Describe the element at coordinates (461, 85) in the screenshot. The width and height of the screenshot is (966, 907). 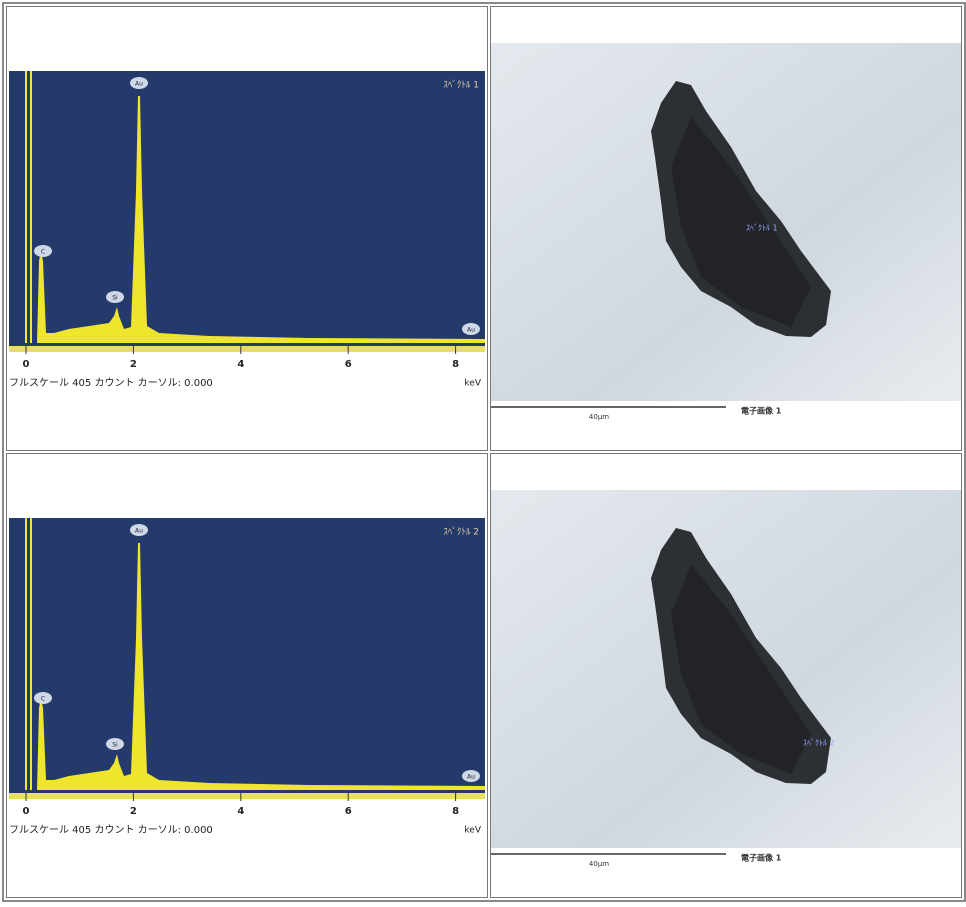
I see `spectrum-name: ｽﾍﾟｸﾄﾙ 1` at that location.